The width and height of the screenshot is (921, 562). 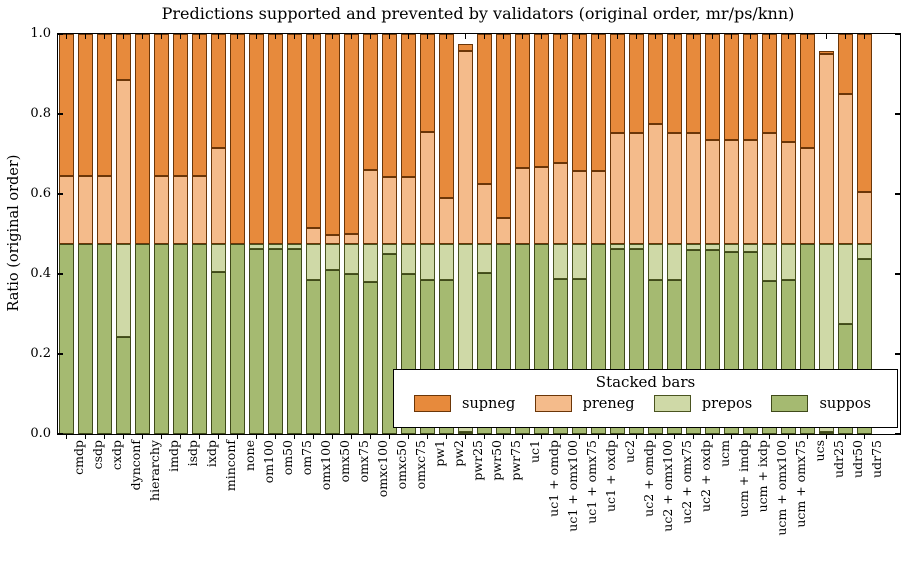 I want to click on bar-isdp, so click(x=180, y=234).